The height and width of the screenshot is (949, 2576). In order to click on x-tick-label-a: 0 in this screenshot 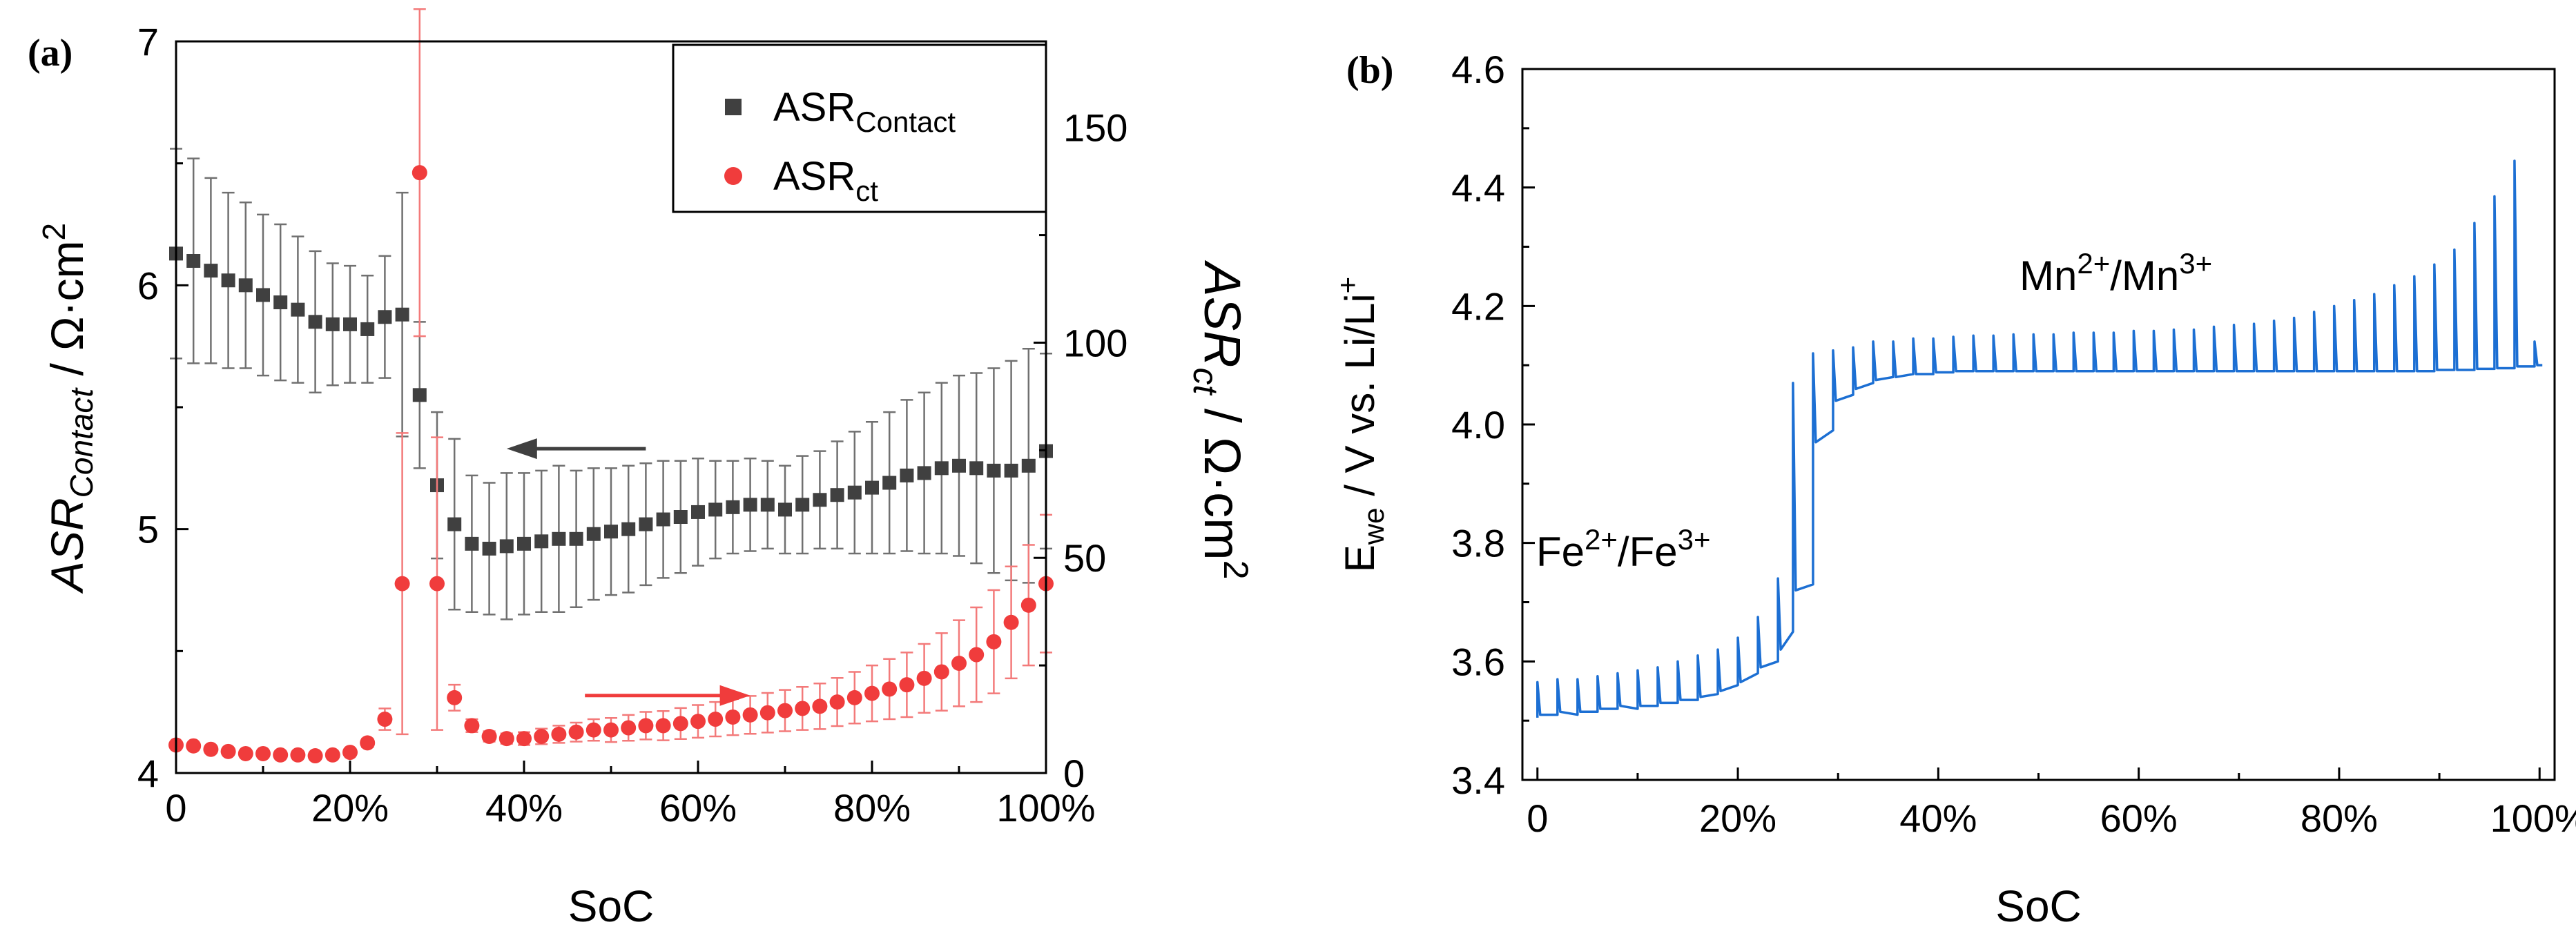, I will do `click(176, 808)`.